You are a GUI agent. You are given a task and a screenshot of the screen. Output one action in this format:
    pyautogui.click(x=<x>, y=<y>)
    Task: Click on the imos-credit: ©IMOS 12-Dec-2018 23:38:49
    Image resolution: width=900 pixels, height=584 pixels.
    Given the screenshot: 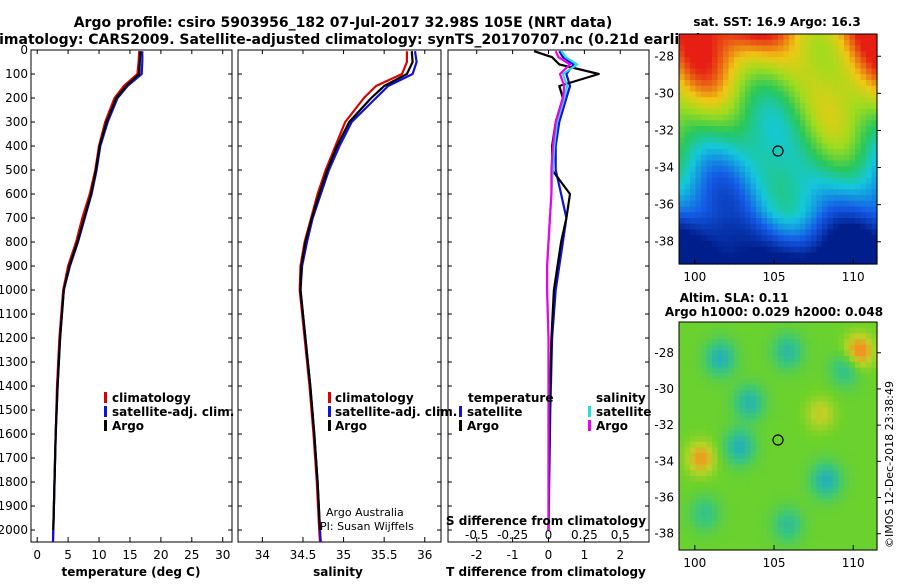 What is the action you would take?
    pyautogui.click(x=889, y=464)
    